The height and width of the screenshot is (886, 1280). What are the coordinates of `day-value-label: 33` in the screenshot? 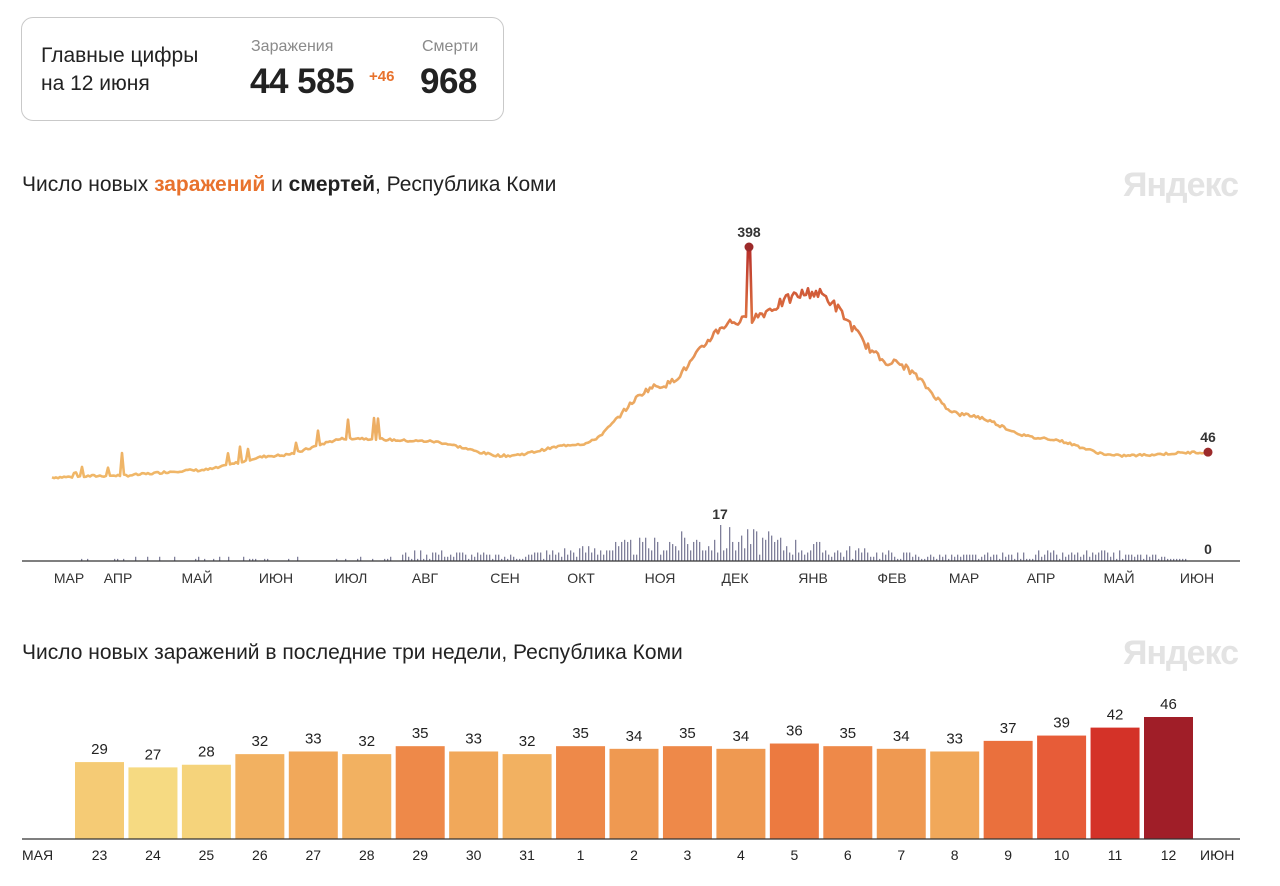 It's located at (313, 738).